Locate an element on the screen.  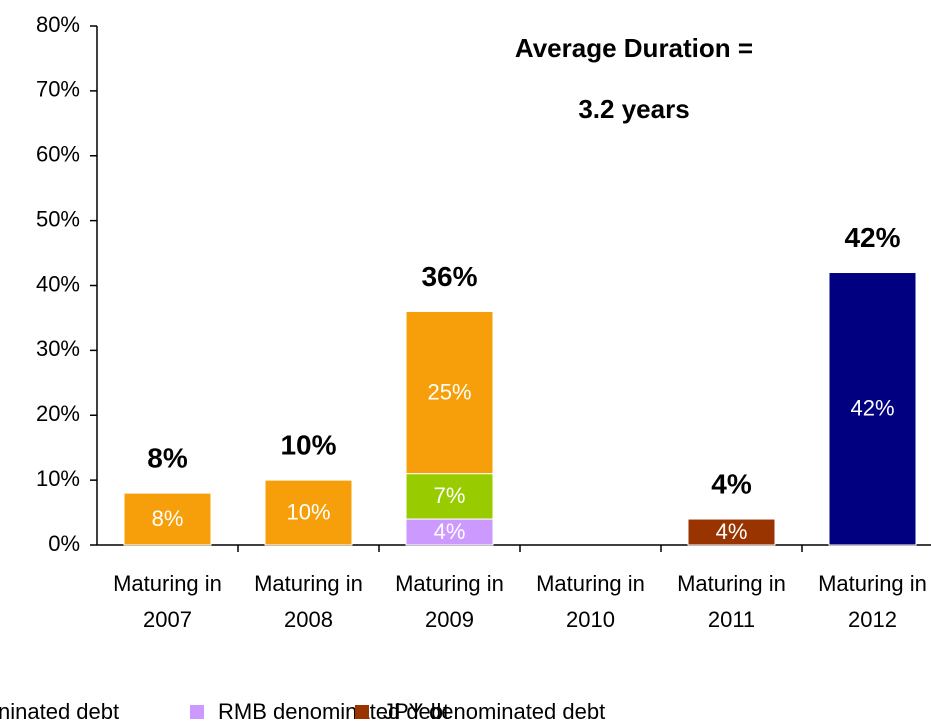
y-tick-label: 50% is located at coordinates (58, 218).